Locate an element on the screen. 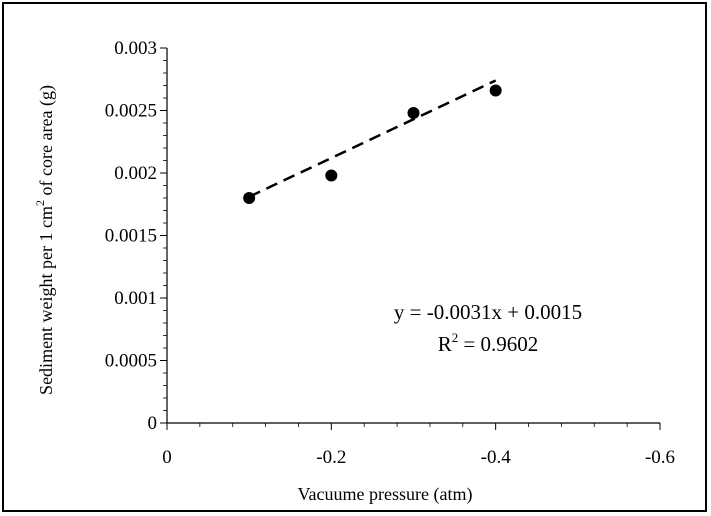 The height and width of the screenshot is (516, 711). x-tick-label: -0.6 is located at coordinates (660, 457).